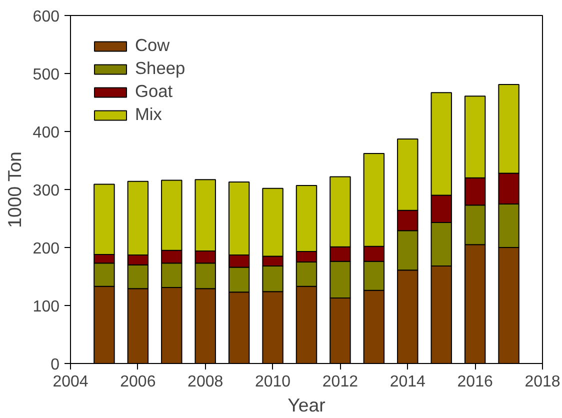  I want to click on x-tick-label: 2006, so click(138, 382).